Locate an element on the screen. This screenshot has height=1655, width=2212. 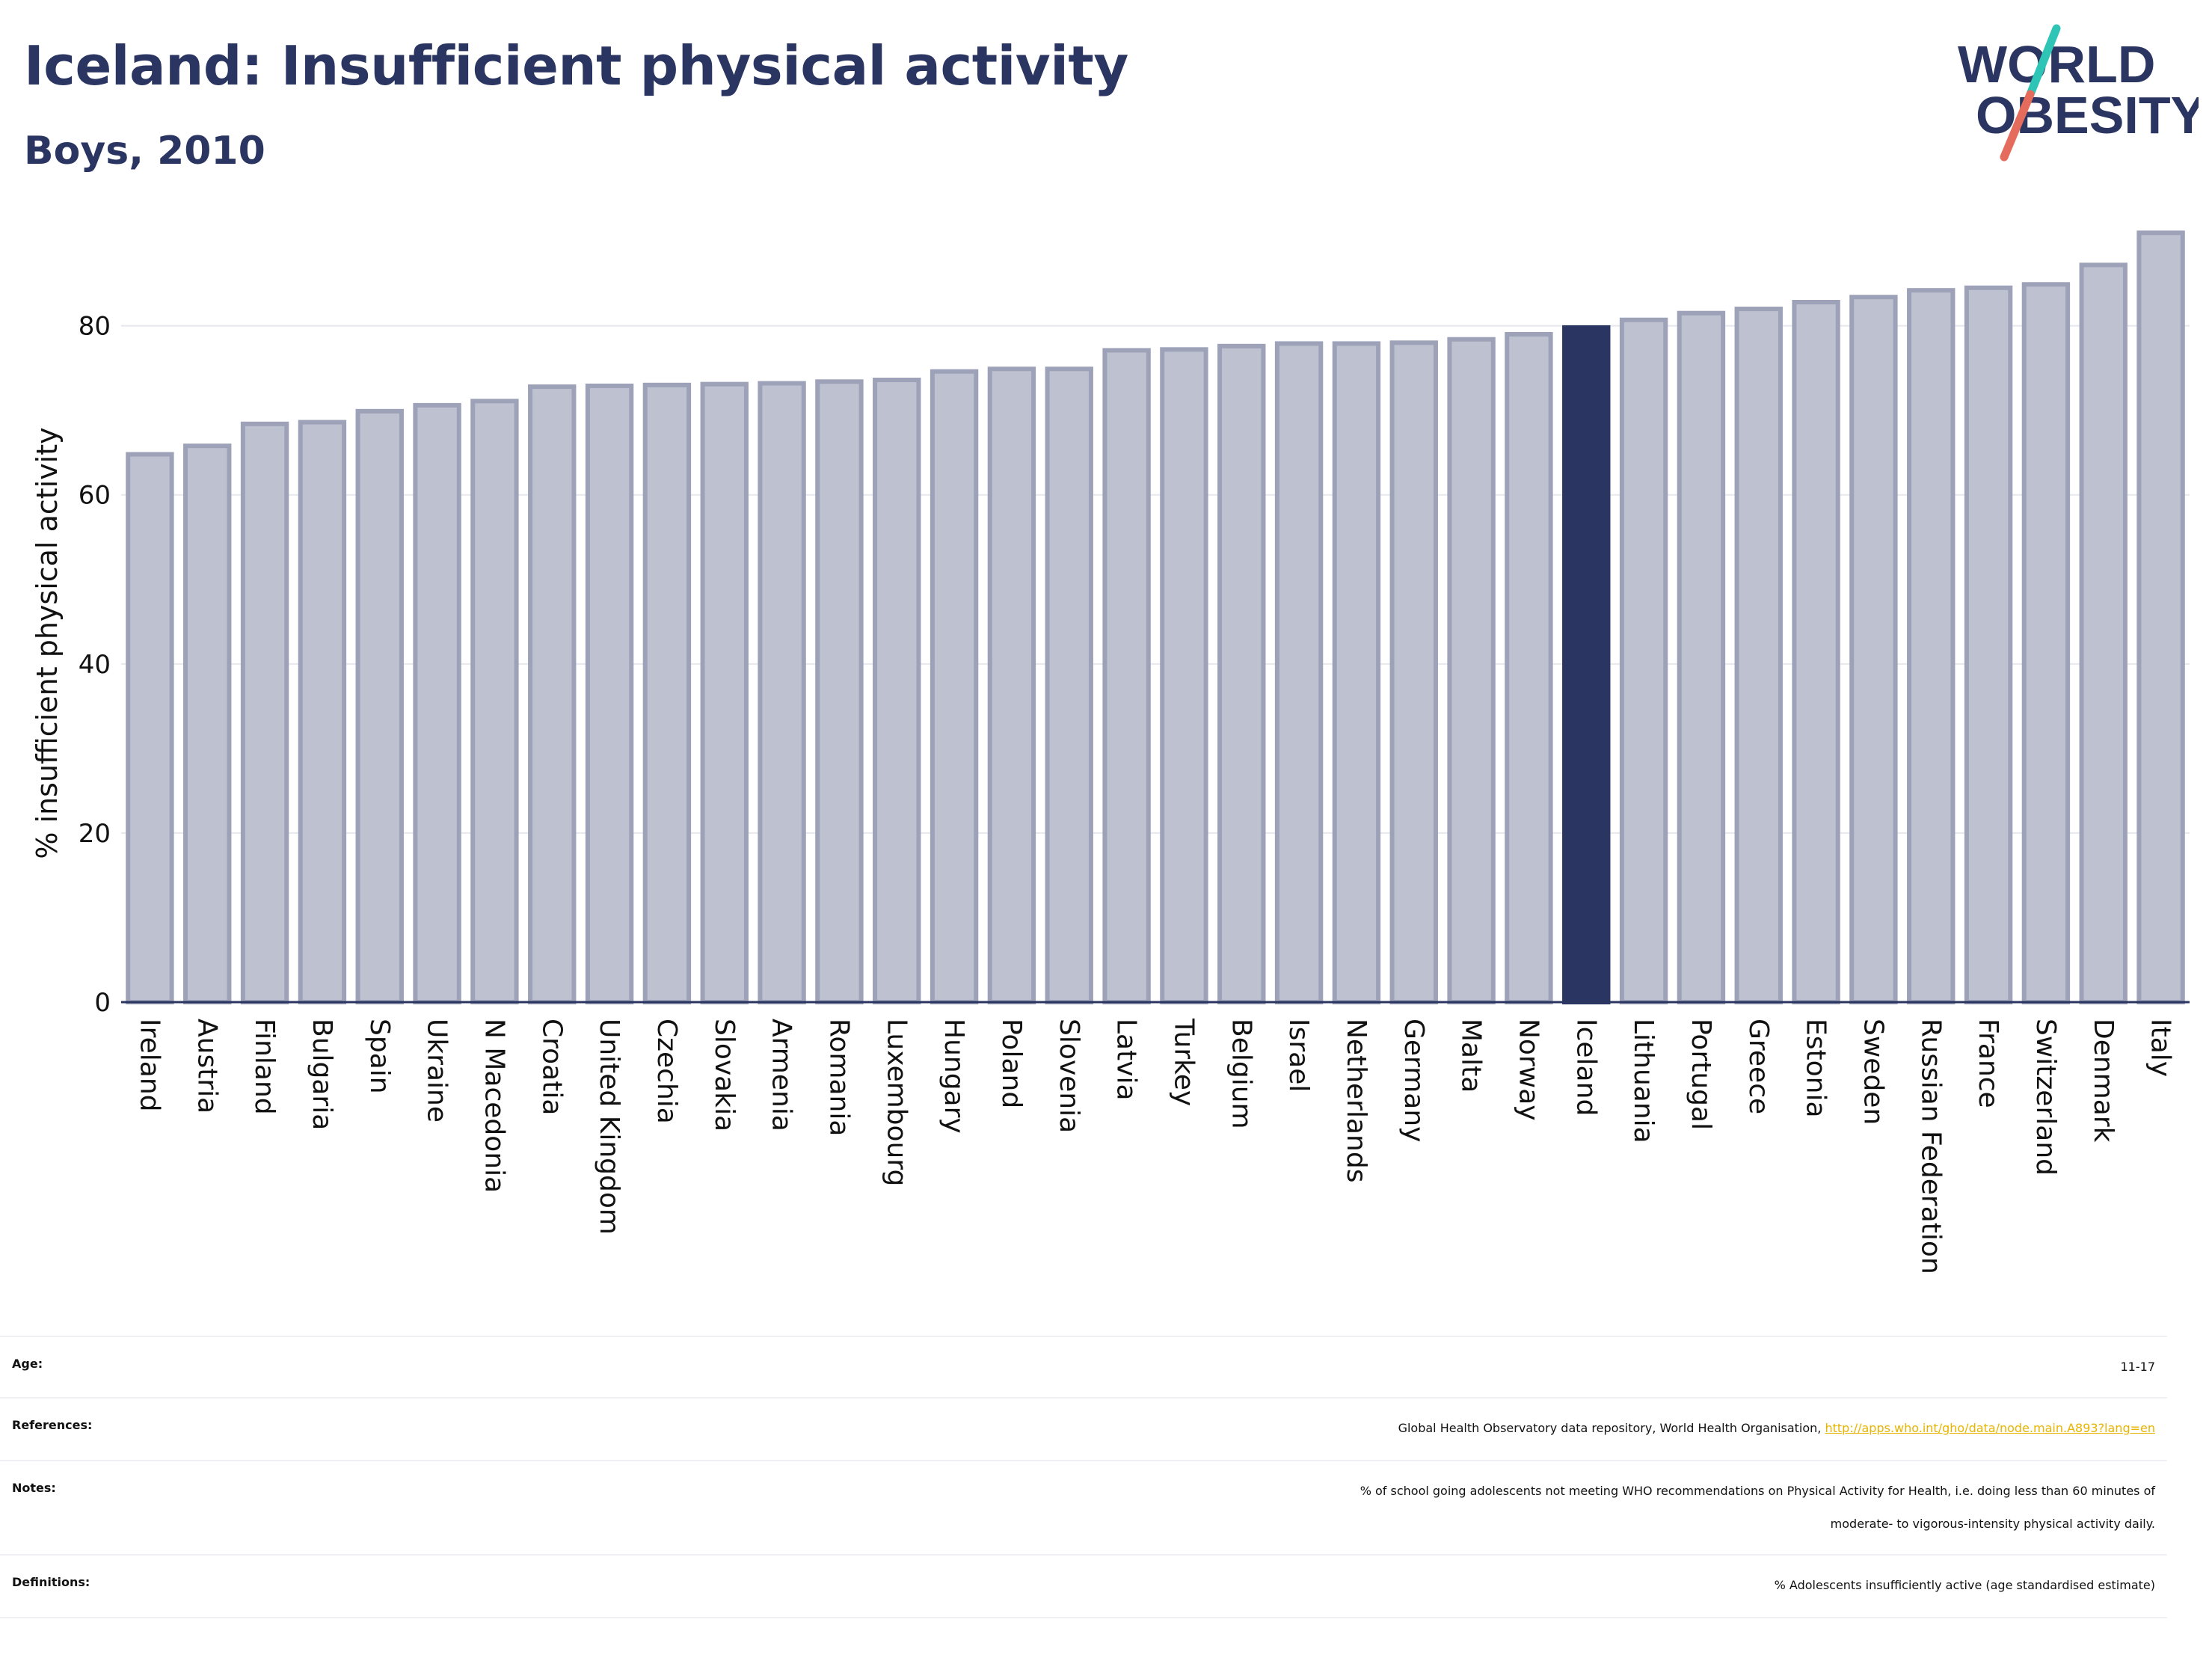
x-tick-label: Denmark is located at coordinates (2103, 1081).